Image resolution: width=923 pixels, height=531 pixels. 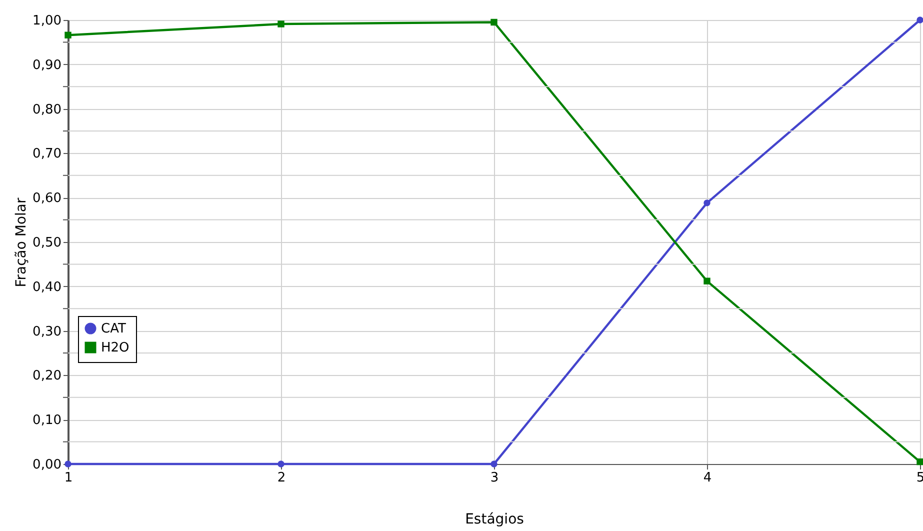 I want to click on x-axis-title: Estágios, so click(x=494, y=520).